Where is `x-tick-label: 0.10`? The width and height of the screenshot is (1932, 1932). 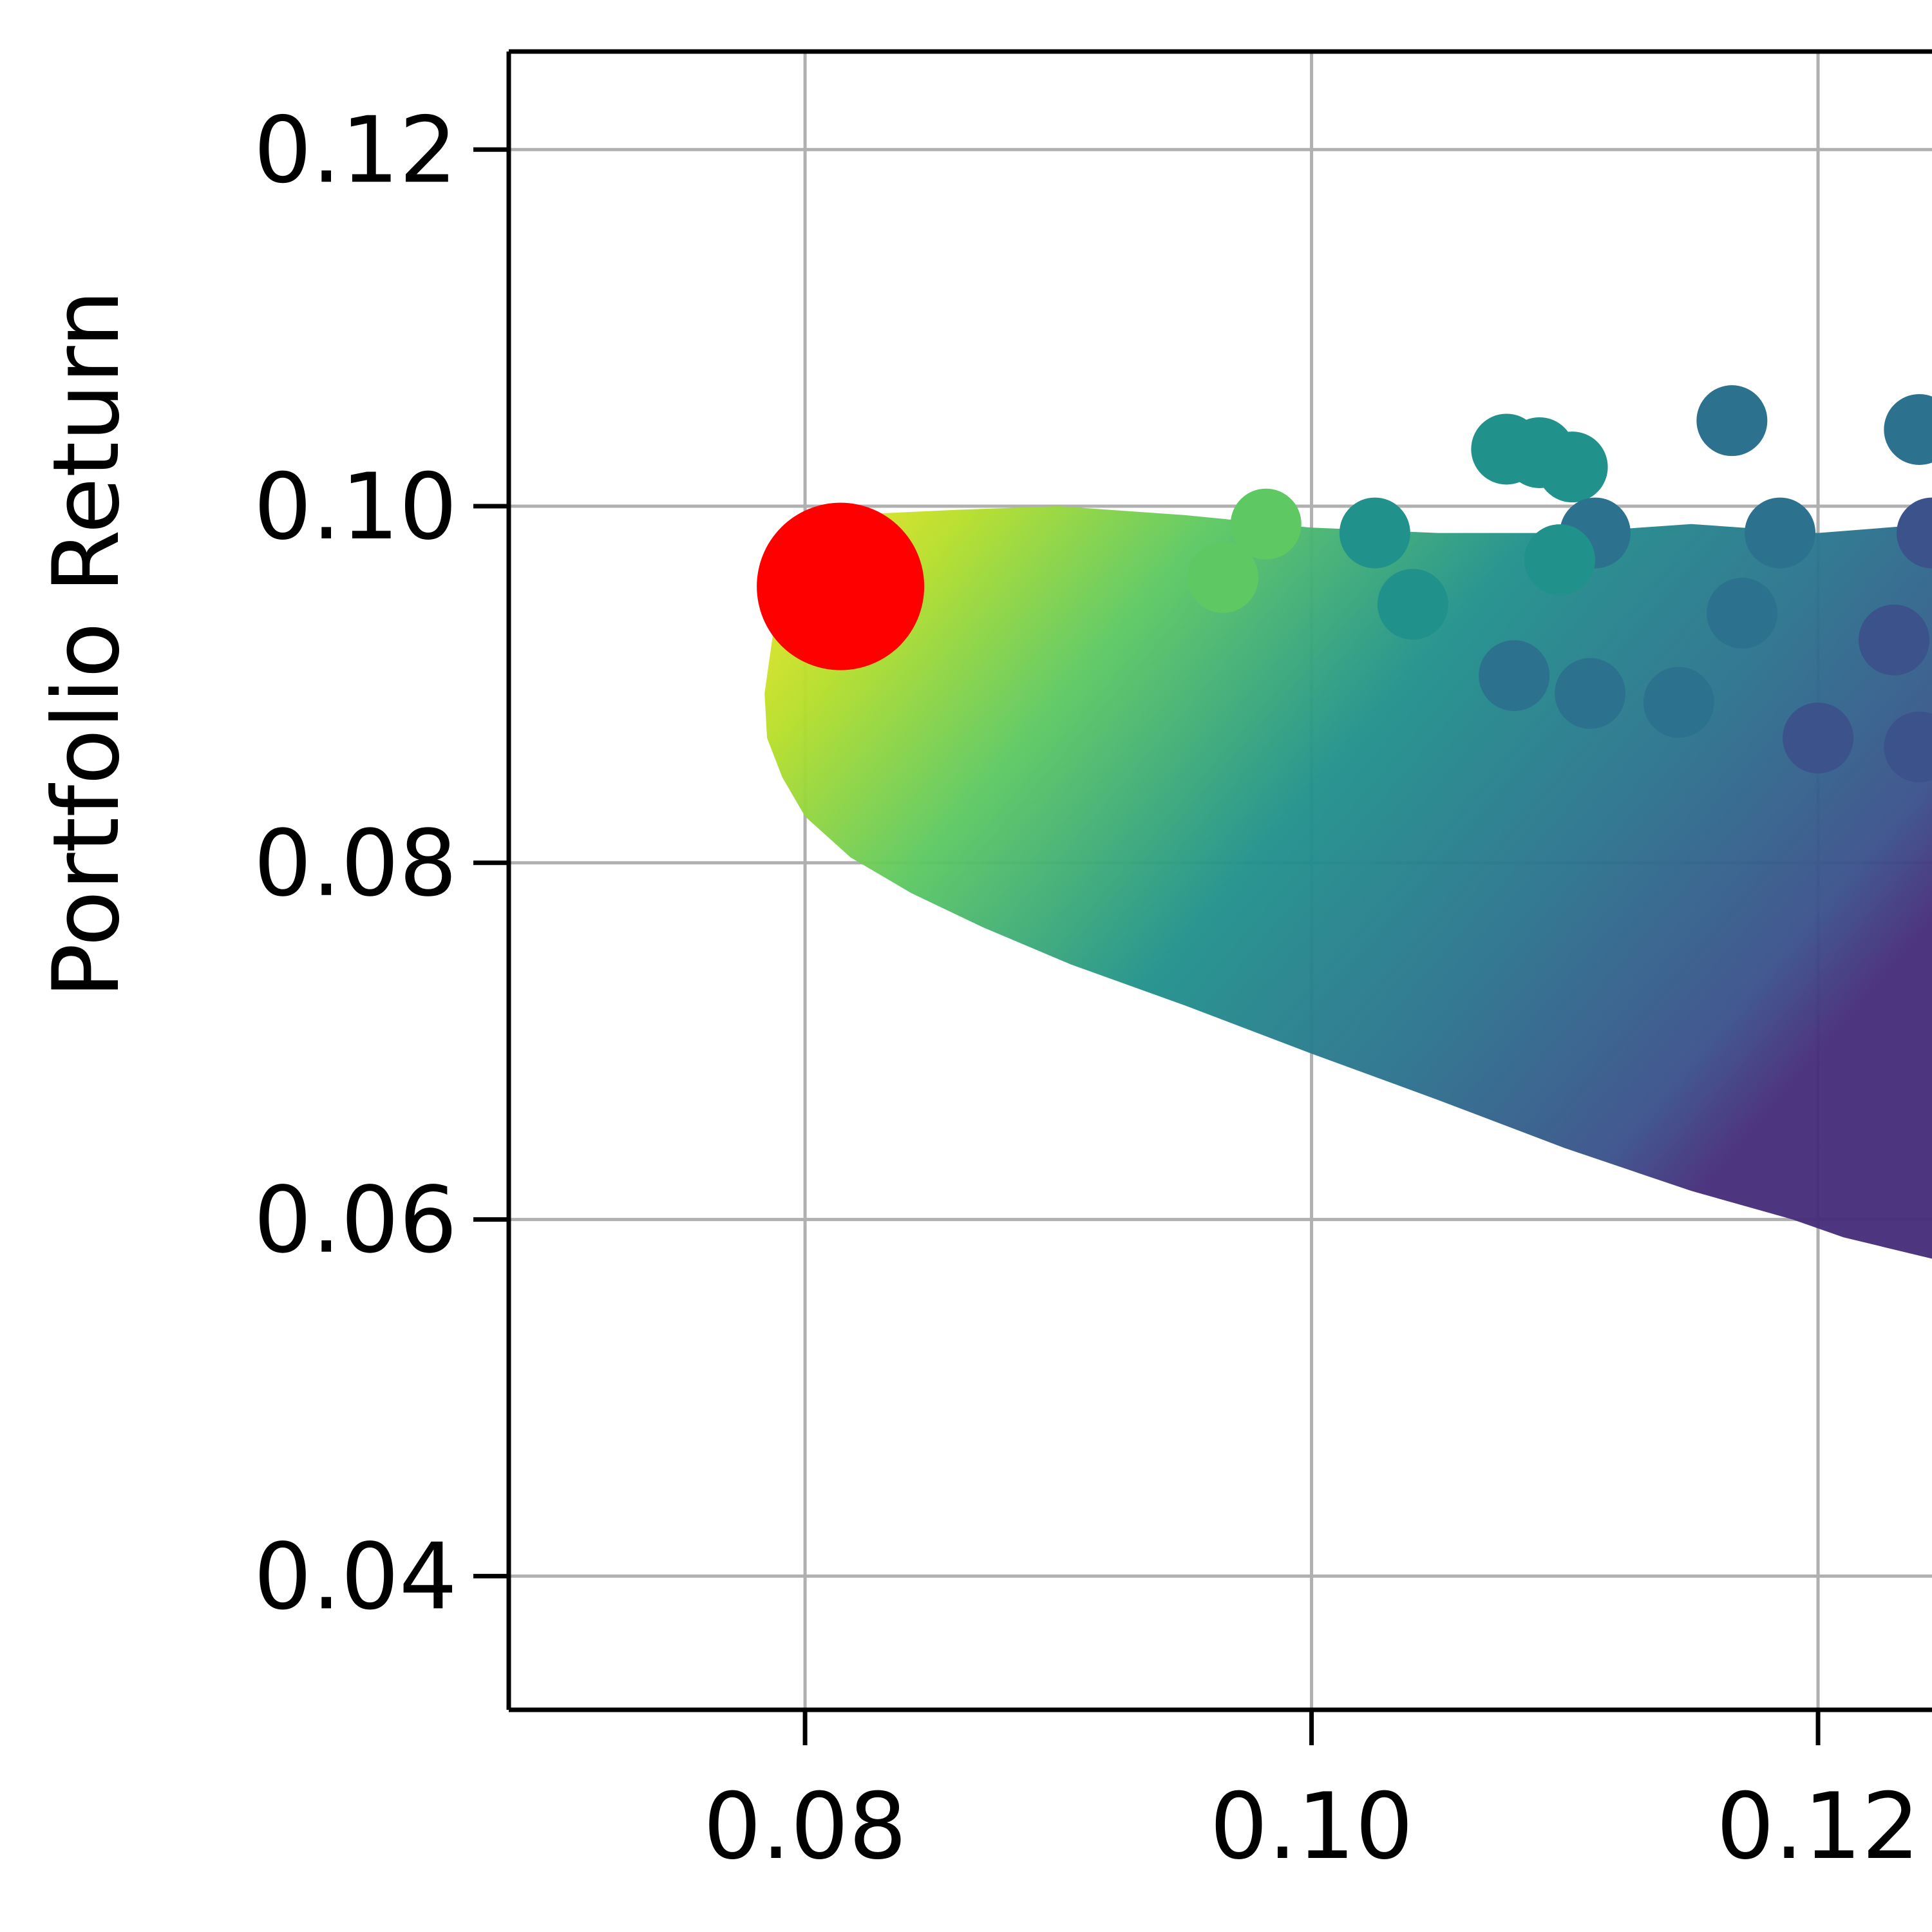
x-tick-label: 0.10 is located at coordinates (1311, 1827).